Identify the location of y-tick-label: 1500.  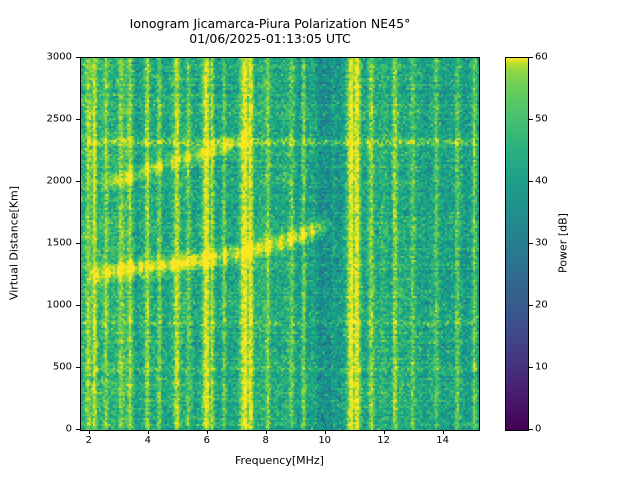
(59, 243).